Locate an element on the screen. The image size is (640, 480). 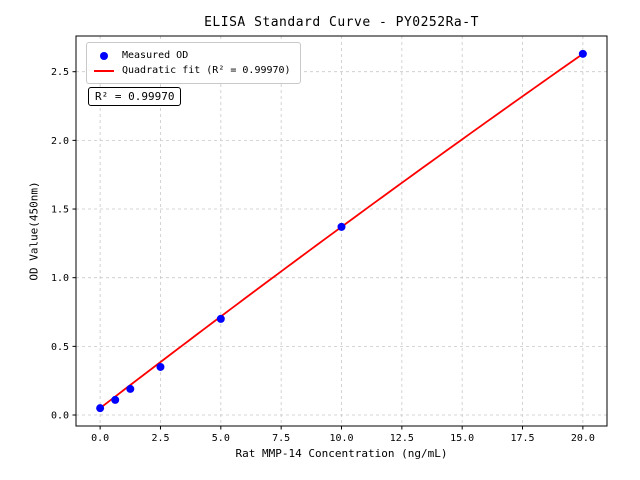
y-tick-label: 0.0 is located at coordinates (60, 416).